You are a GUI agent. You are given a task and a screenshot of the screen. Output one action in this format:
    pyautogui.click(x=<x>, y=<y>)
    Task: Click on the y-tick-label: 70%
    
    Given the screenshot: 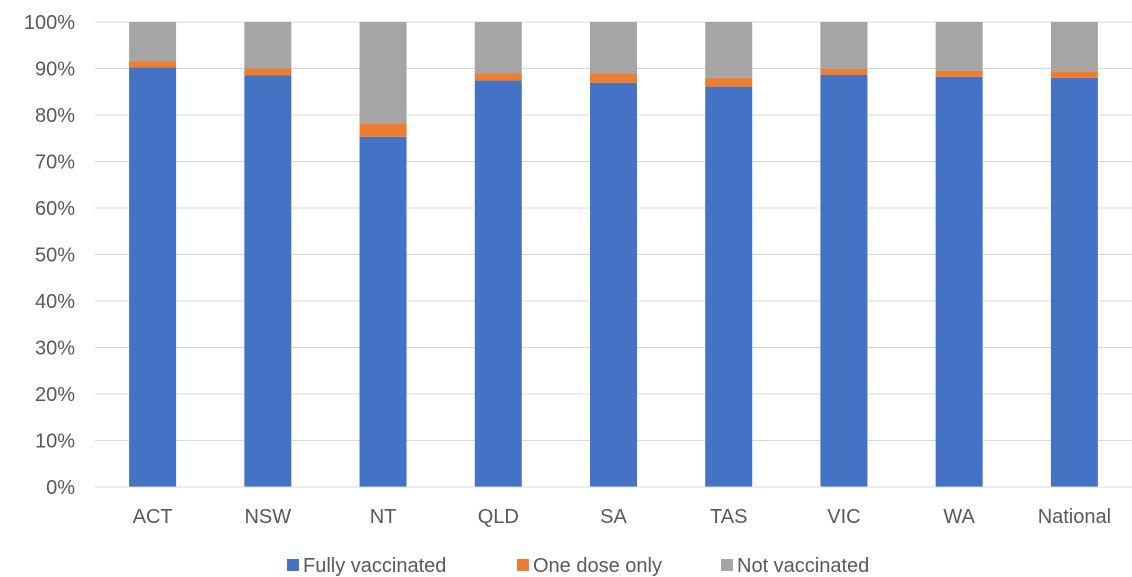 What is the action you would take?
    pyautogui.click(x=55, y=163)
    